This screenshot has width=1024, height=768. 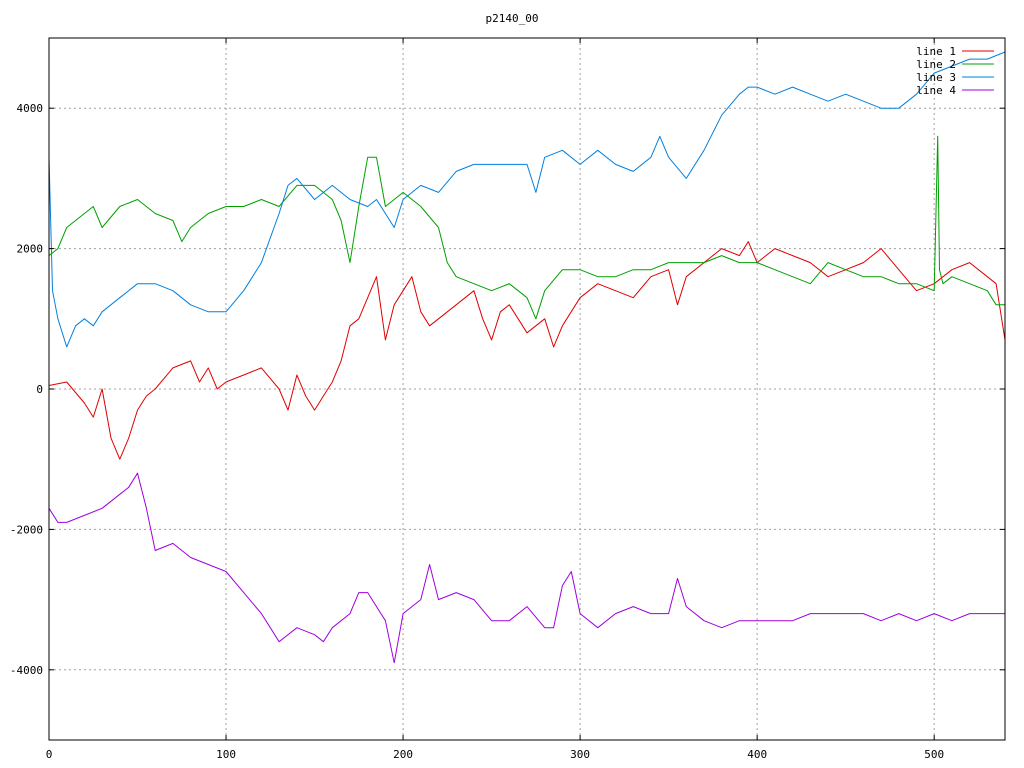 I want to click on x-tick-label: 100, so click(x=226, y=754).